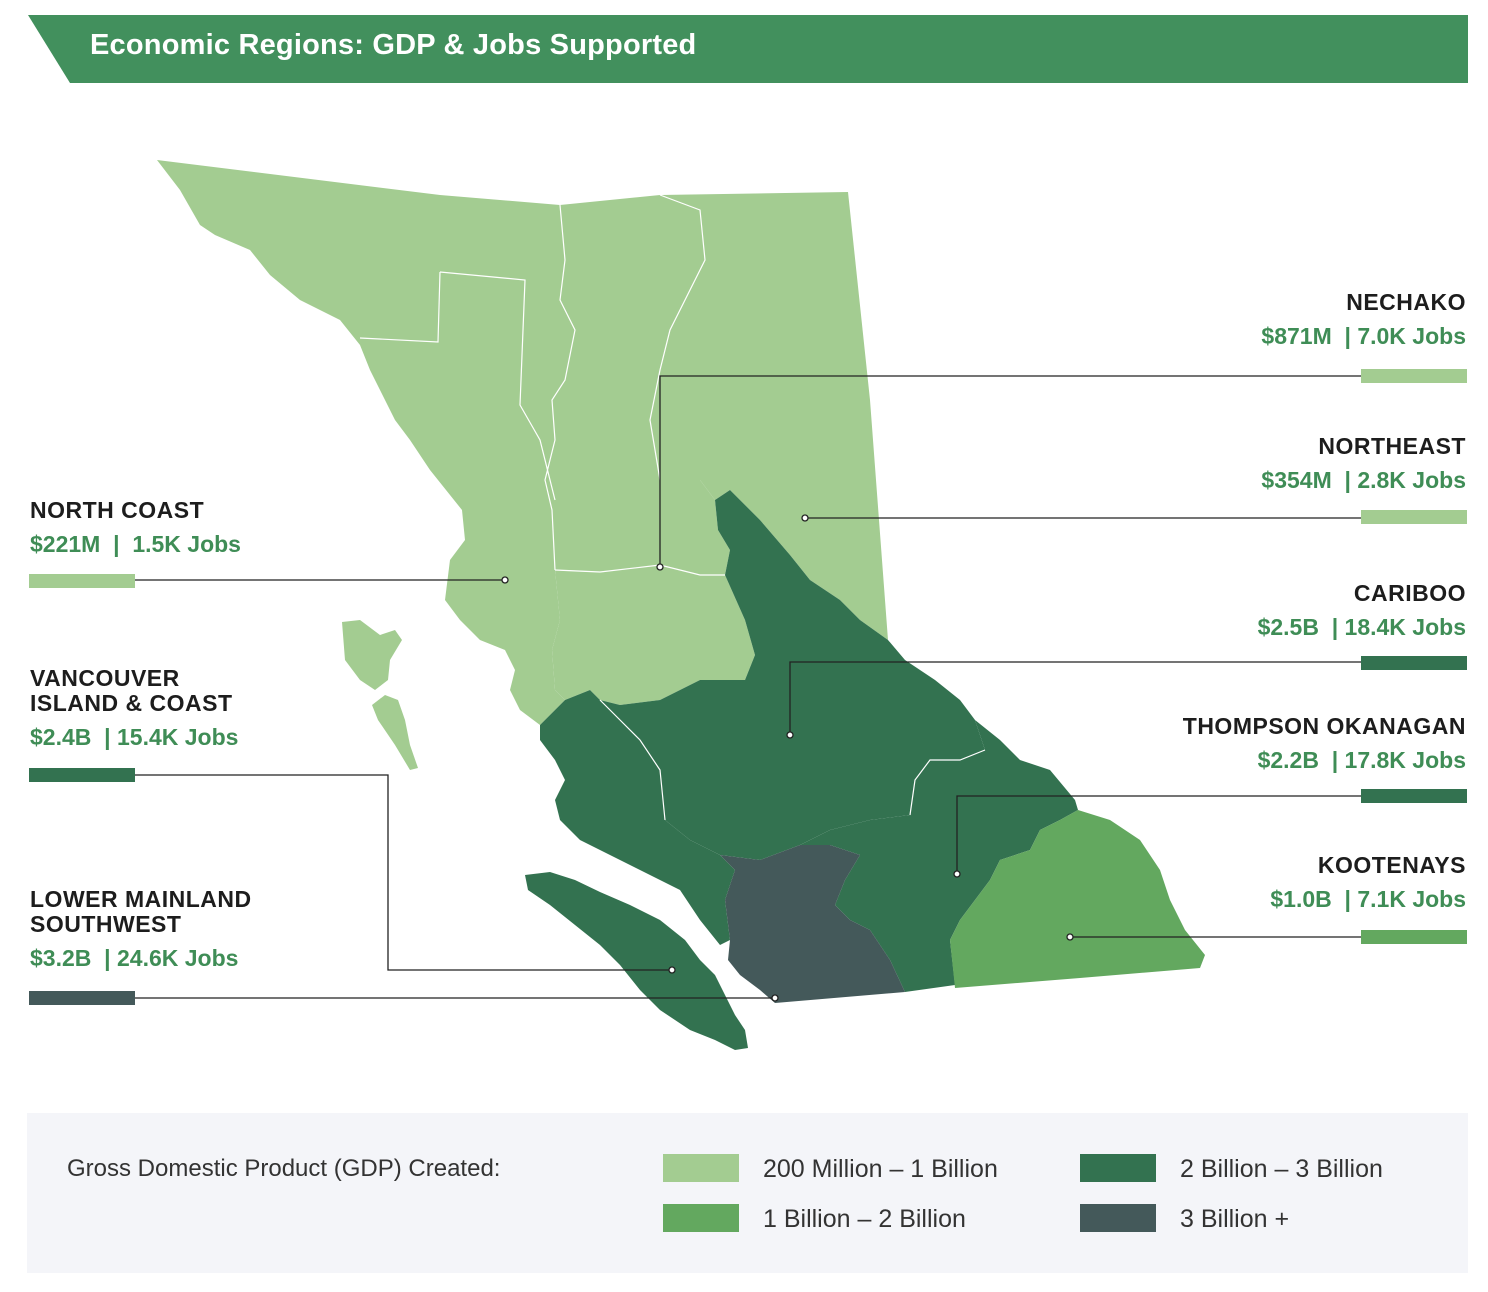 This screenshot has height=1292, width=1488. I want to click on region-name-line2: ISLAND & COAST, so click(131, 703).